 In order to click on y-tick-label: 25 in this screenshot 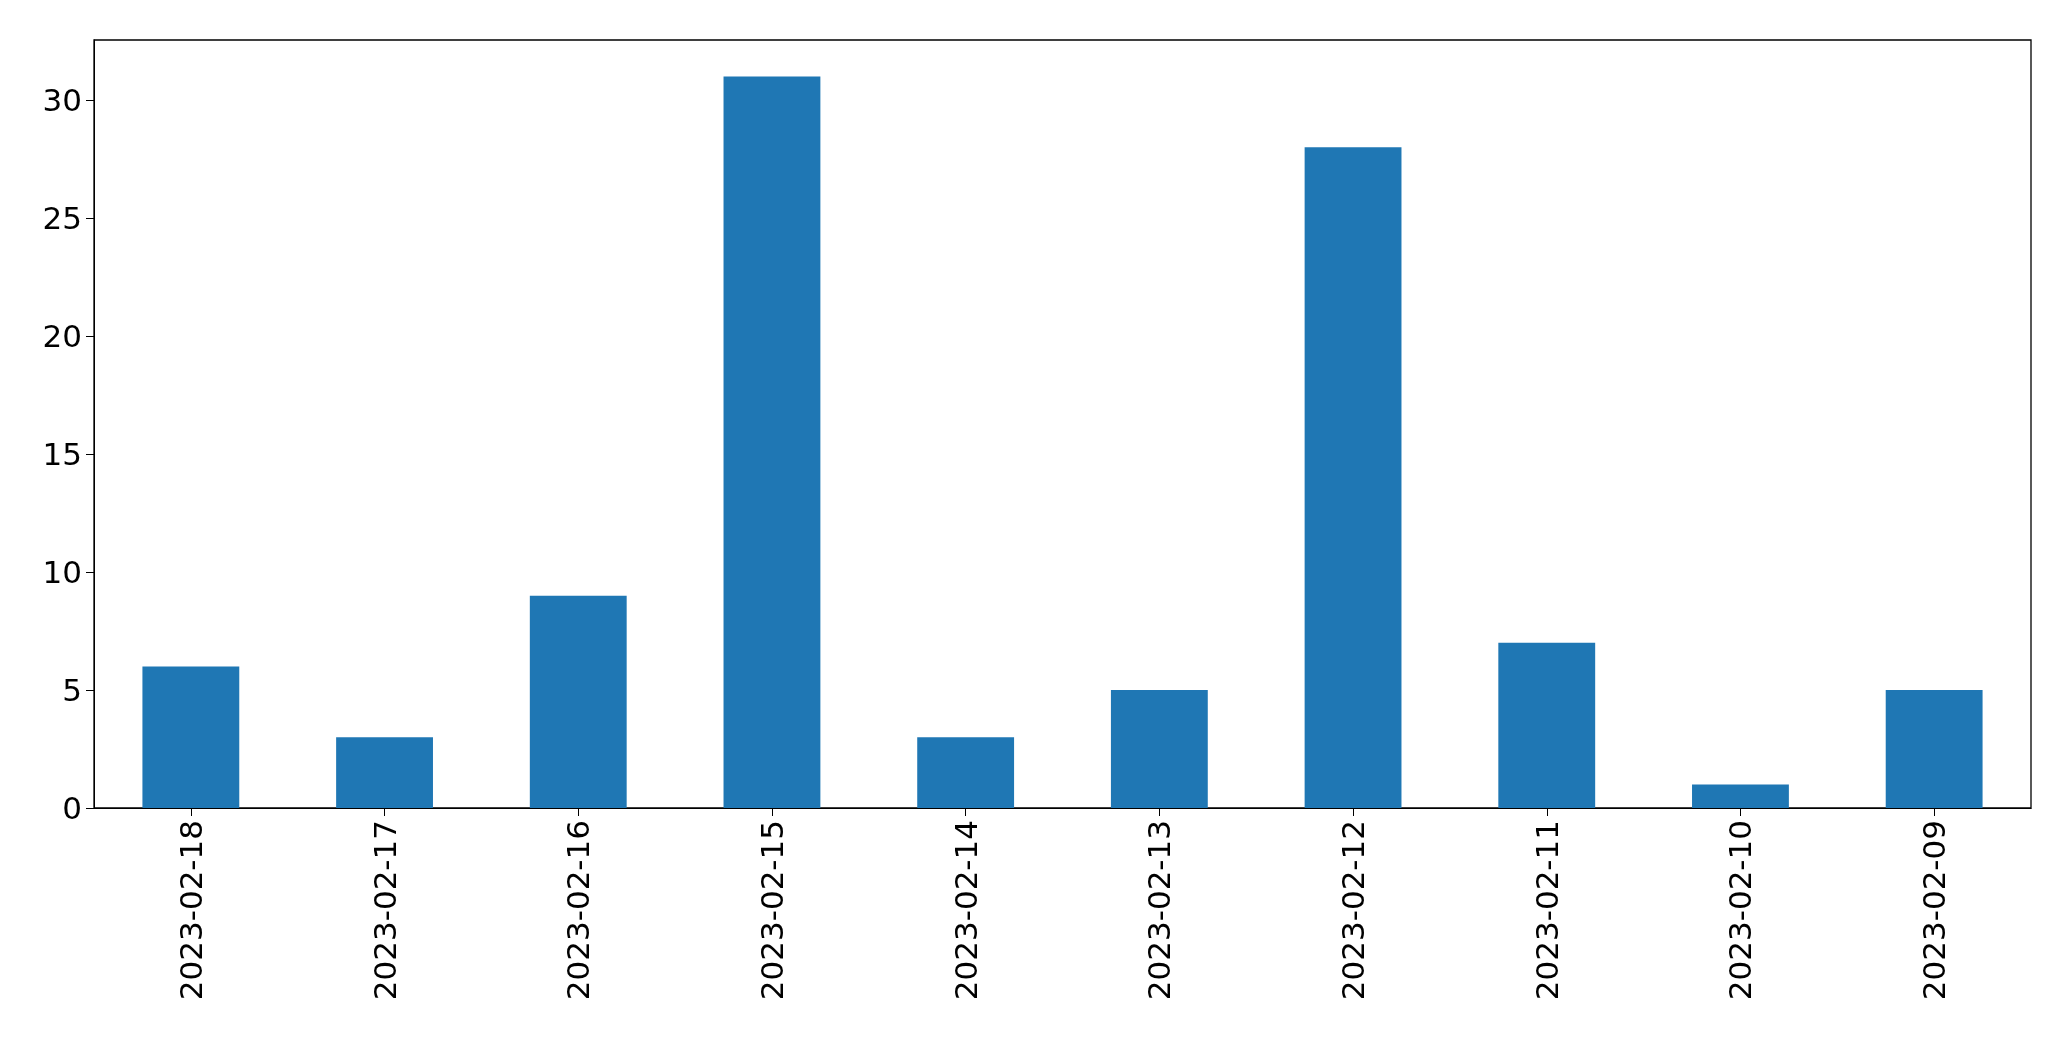, I will do `click(62, 218)`.